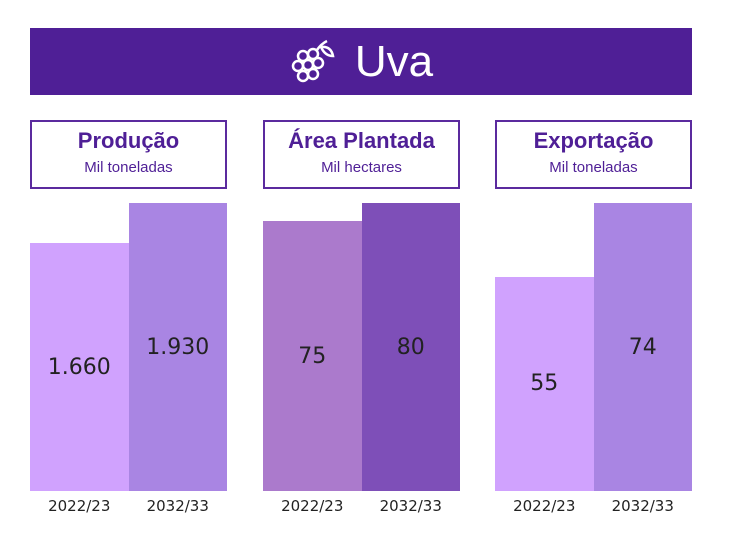 The width and height of the screenshot is (734, 546). I want to click on bar-panel: 1.660 1.930, so click(128, 347).